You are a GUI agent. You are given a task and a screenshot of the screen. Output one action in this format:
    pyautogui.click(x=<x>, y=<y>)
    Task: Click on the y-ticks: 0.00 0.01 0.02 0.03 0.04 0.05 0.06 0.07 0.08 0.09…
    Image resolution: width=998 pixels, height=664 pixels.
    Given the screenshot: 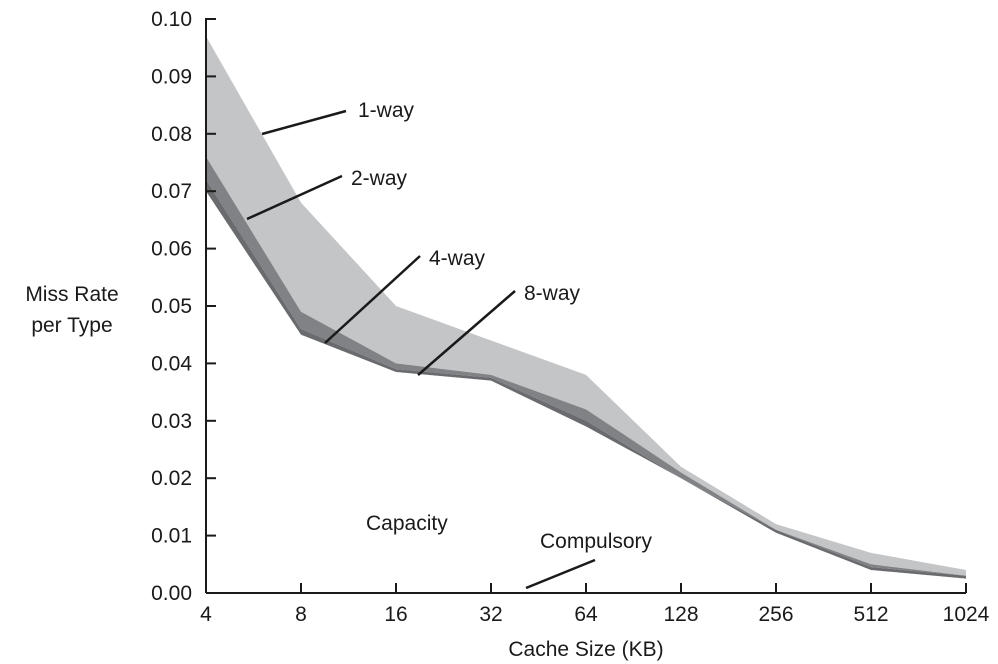 What is the action you would take?
    pyautogui.click(x=183, y=306)
    